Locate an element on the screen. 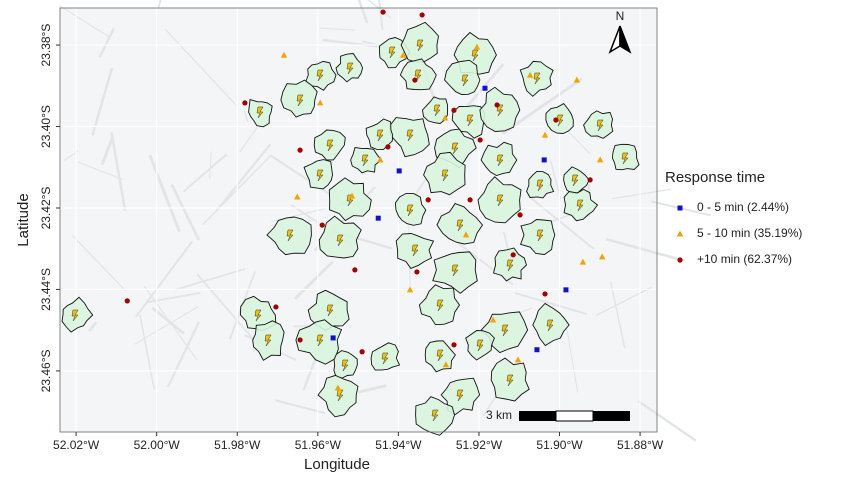 This screenshot has width=843, height=487. y-tick-label: 23.42°S is located at coordinates (46, 208).